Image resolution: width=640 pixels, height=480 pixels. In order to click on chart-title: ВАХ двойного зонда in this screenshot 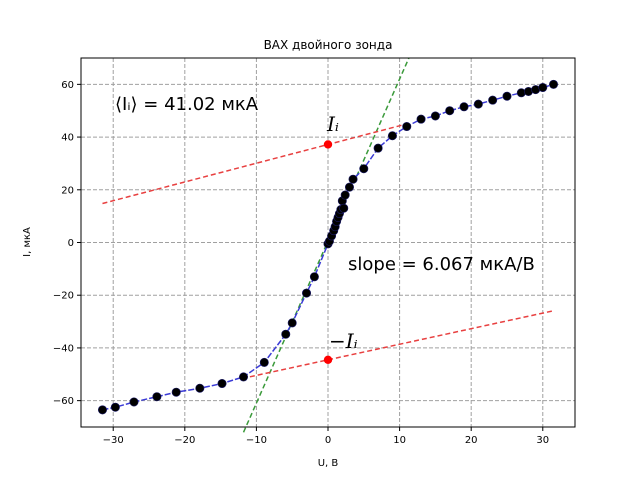, I will do `click(328, 45)`.